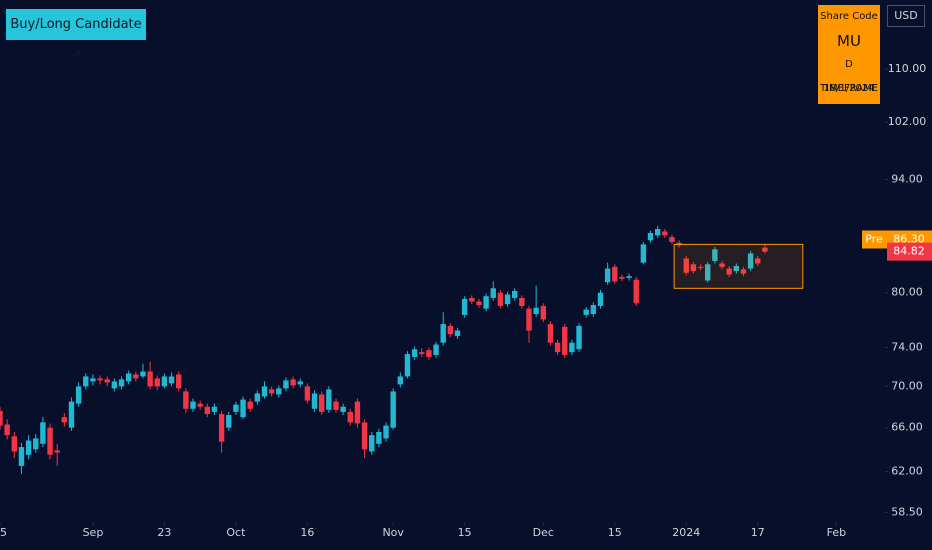 The image size is (932, 550). I want to click on x-tick-label: 23, so click(164, 532).